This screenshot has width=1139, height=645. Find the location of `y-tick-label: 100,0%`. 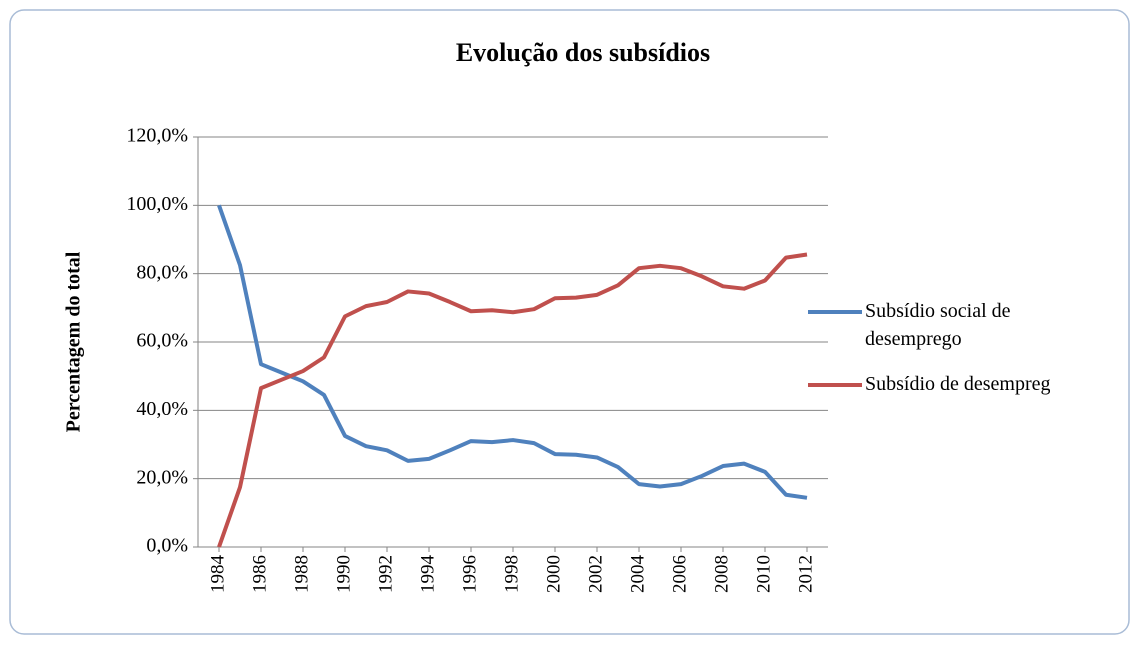

y-tick-label: 100,0% is located at coordinates (157, 204).